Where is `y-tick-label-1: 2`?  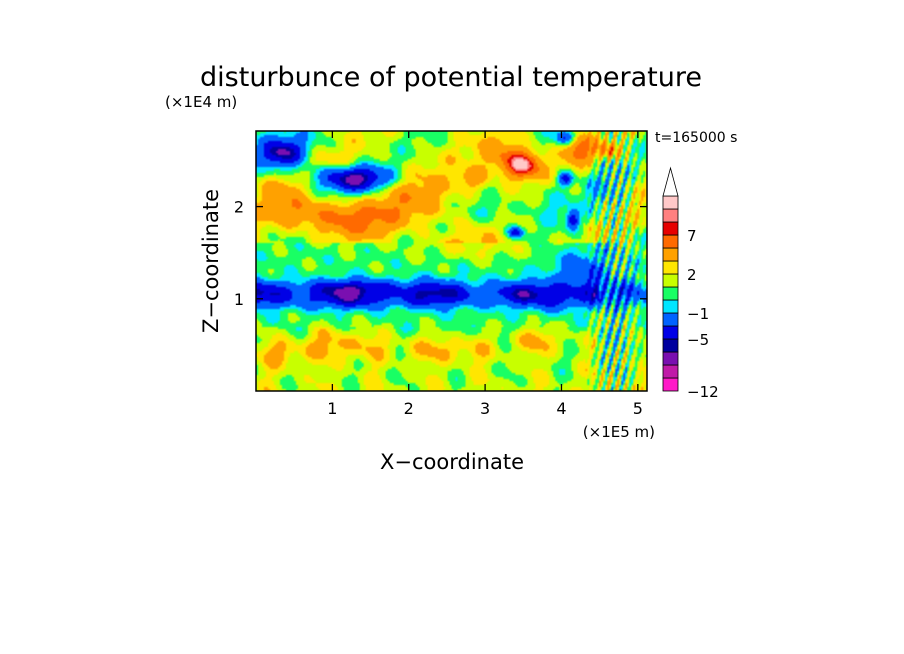 y-tick-label-1: 2 is located at coordinates (239, 207).